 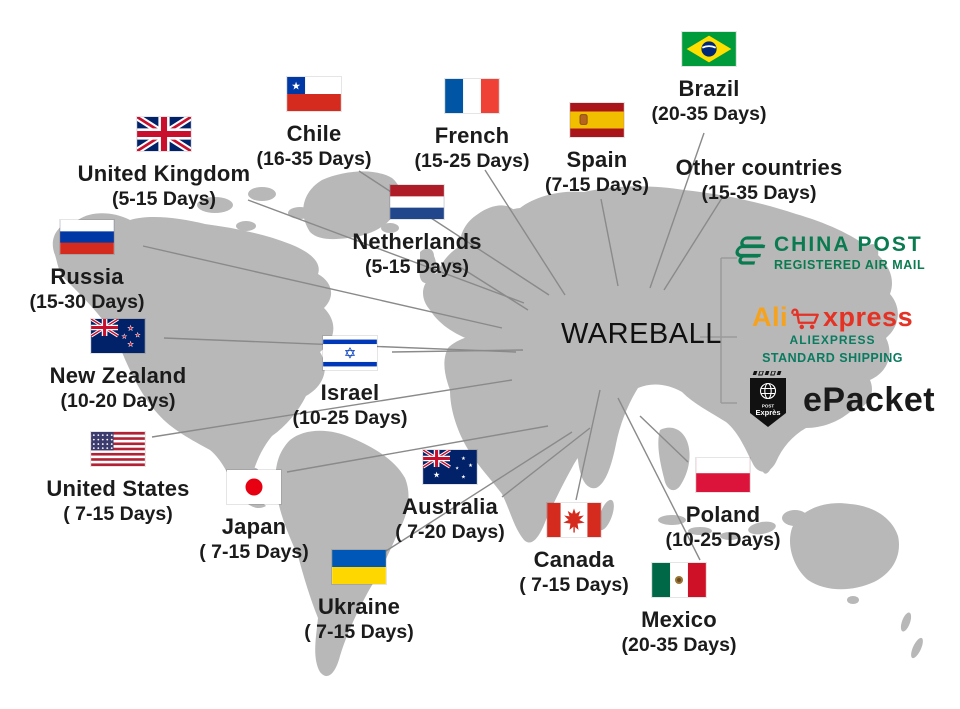 I want to click on country-name: Chile, so click(x=314, y=133).